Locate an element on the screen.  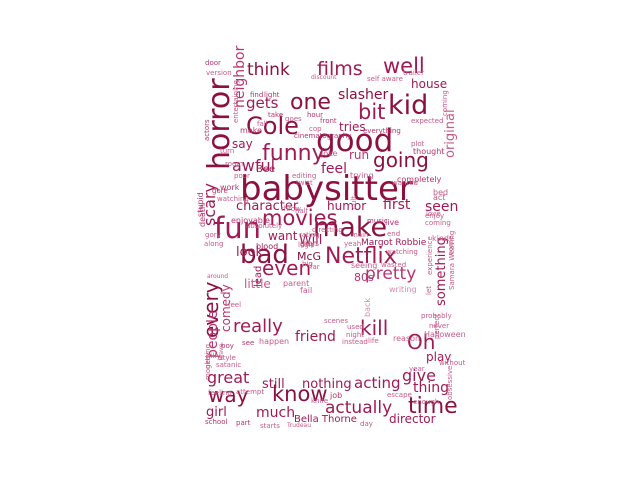
word-life: life is located at coordinates (373, 341).